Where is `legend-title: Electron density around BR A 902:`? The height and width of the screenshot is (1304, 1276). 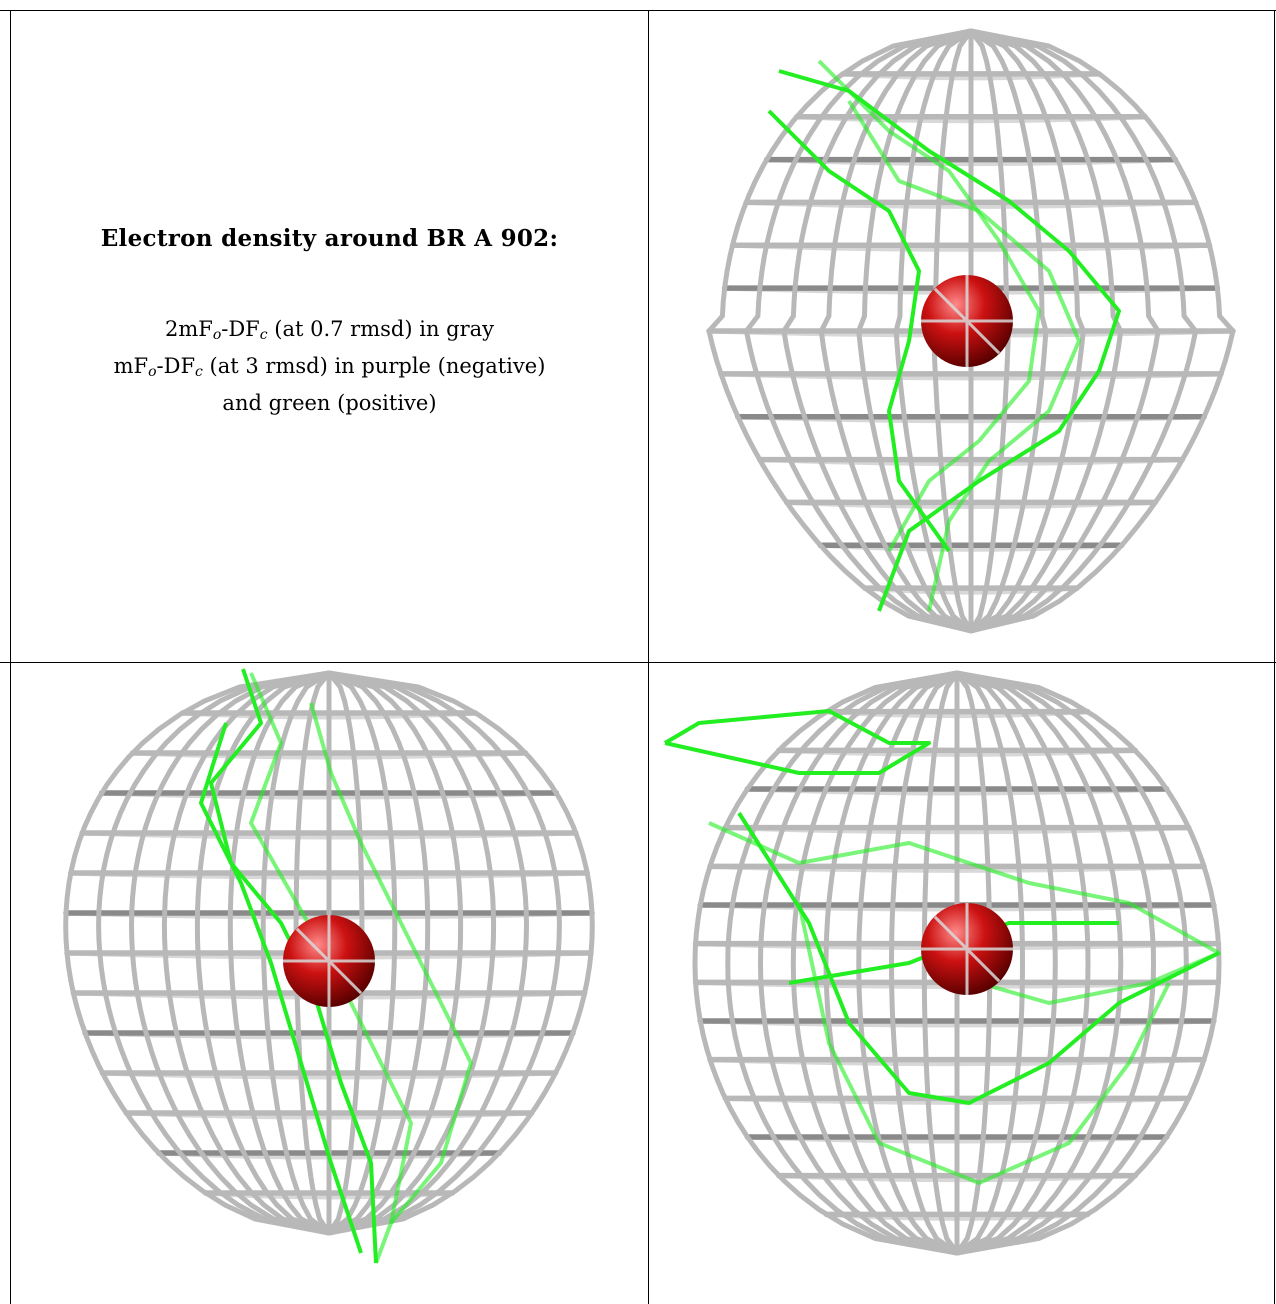 legend-title: Electron density around BR A 902: is located at coordinates (329, 238).